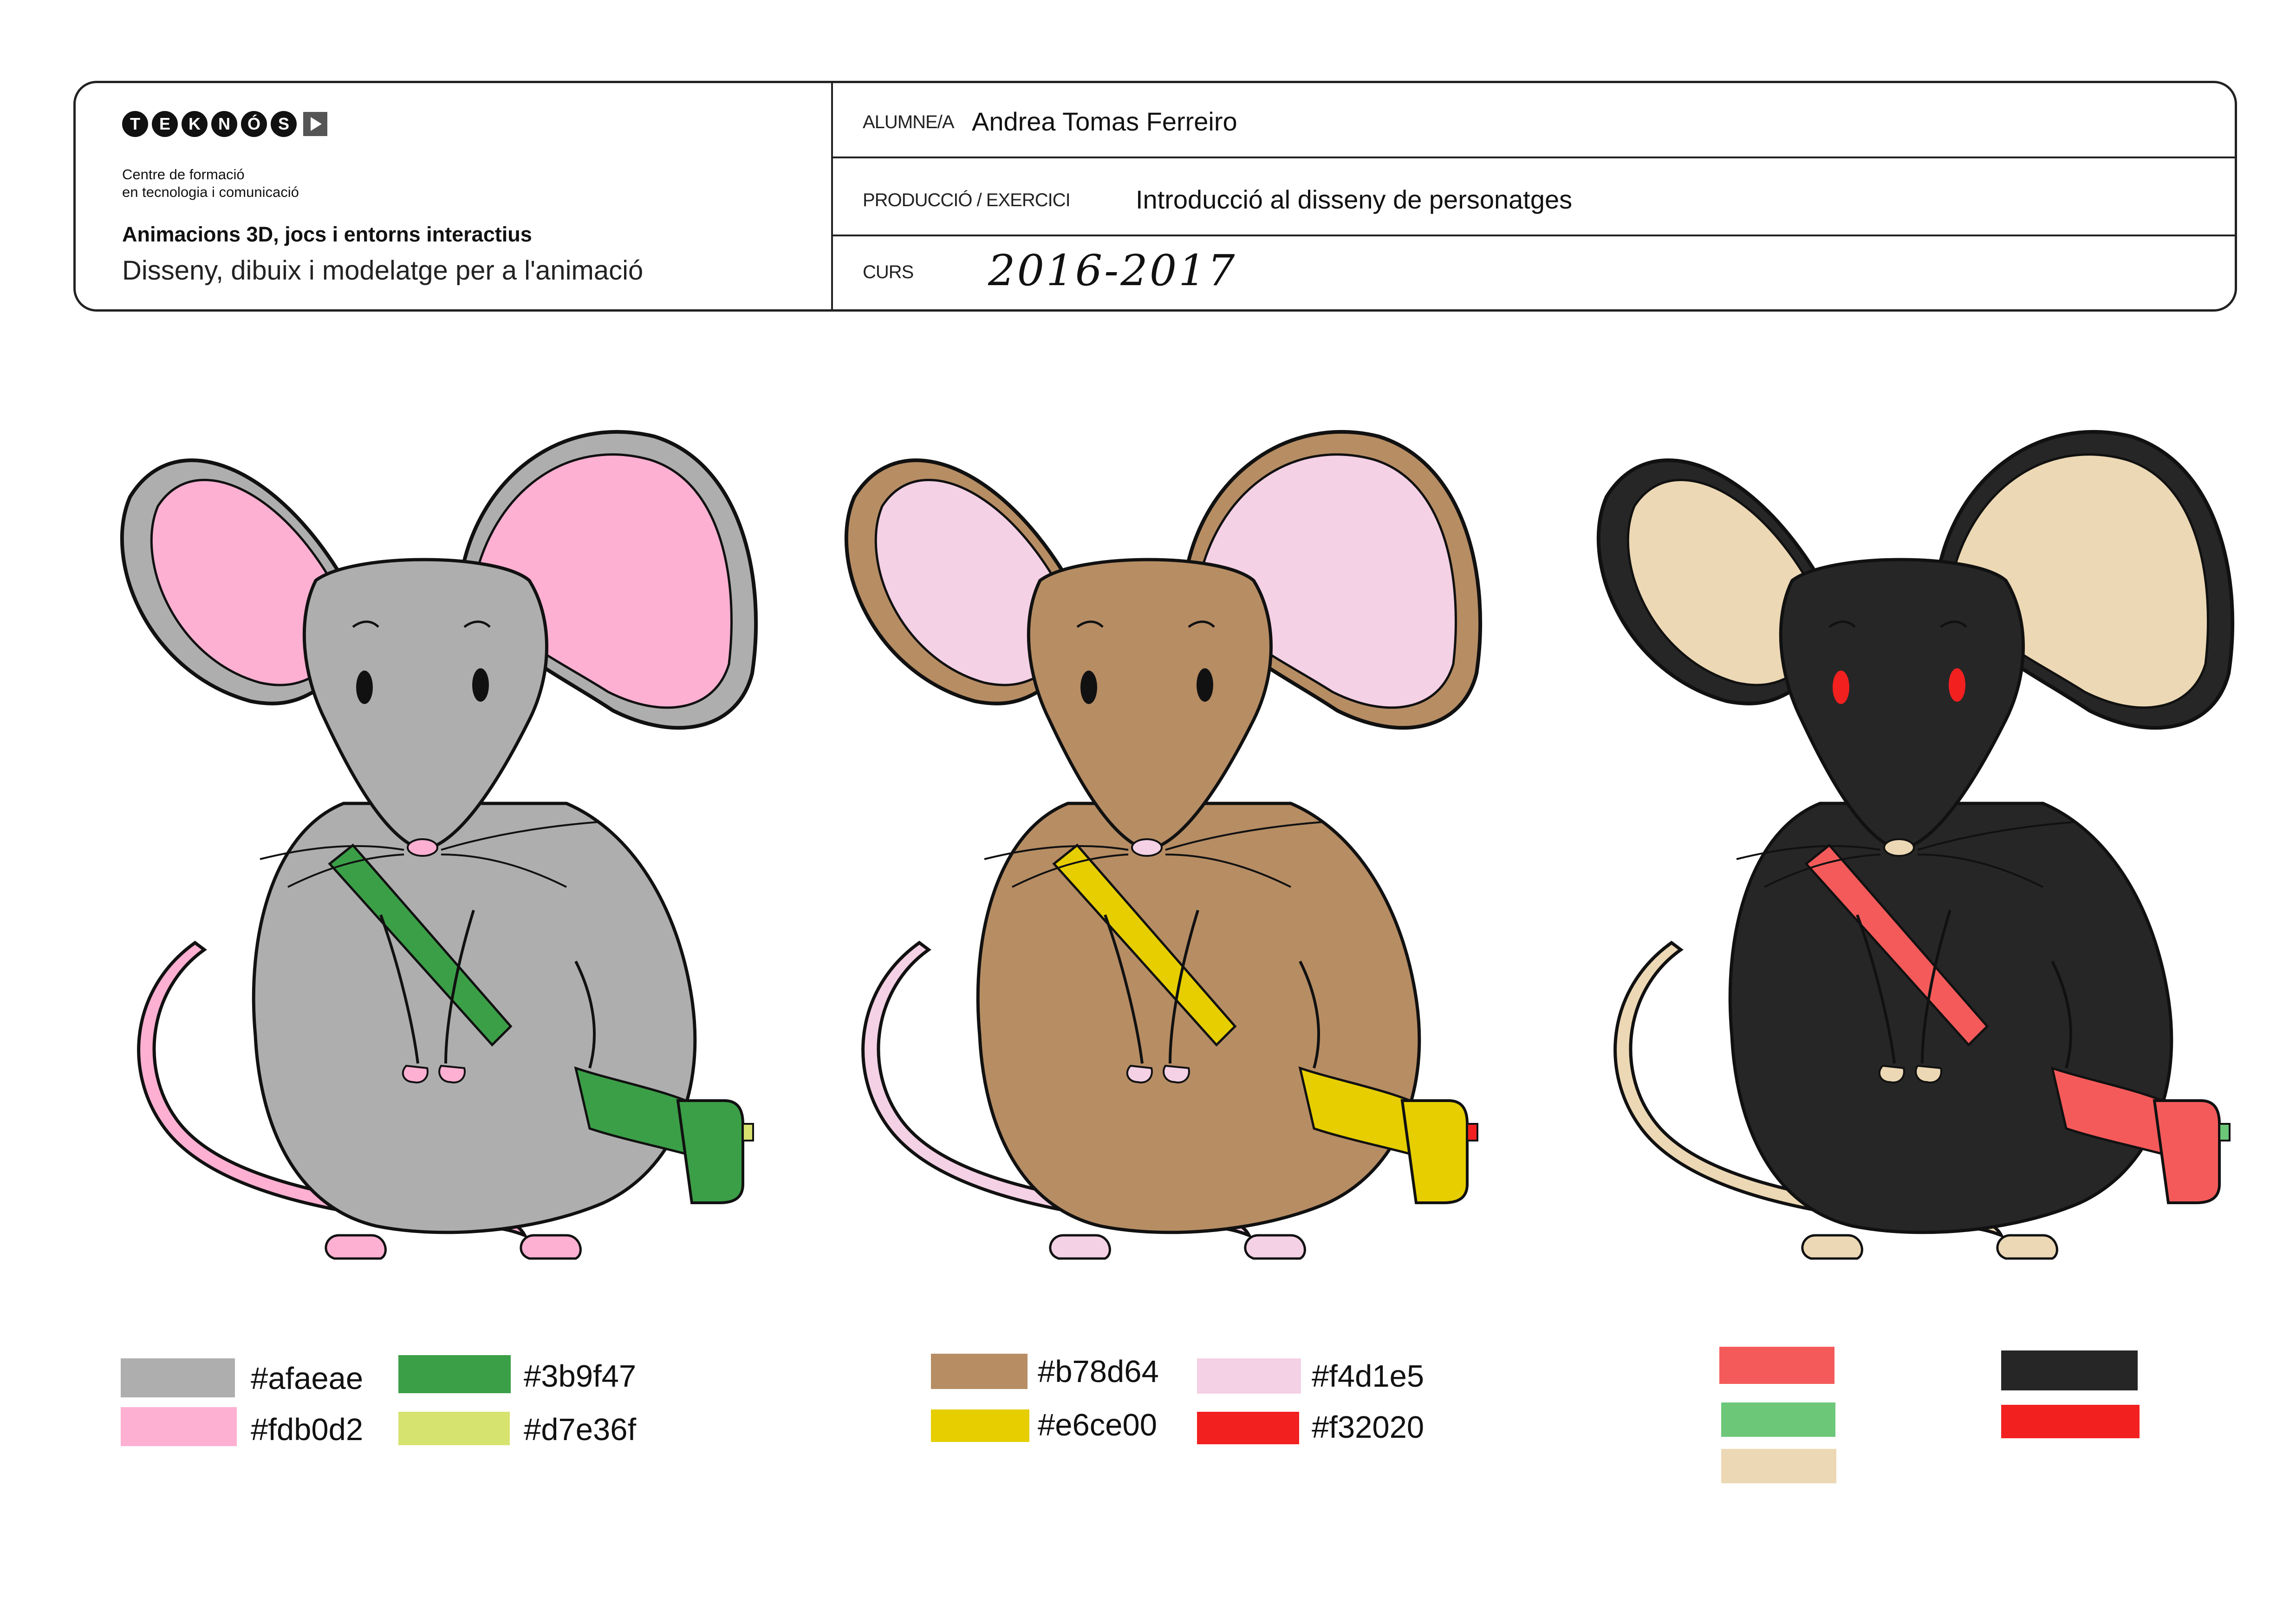 The width and height of the screenshot is (2296, 1624). Describe the element at coordinates (210, 192) in the screenshot. I see `centre-line: en tecnologia i comunicació` at that location.